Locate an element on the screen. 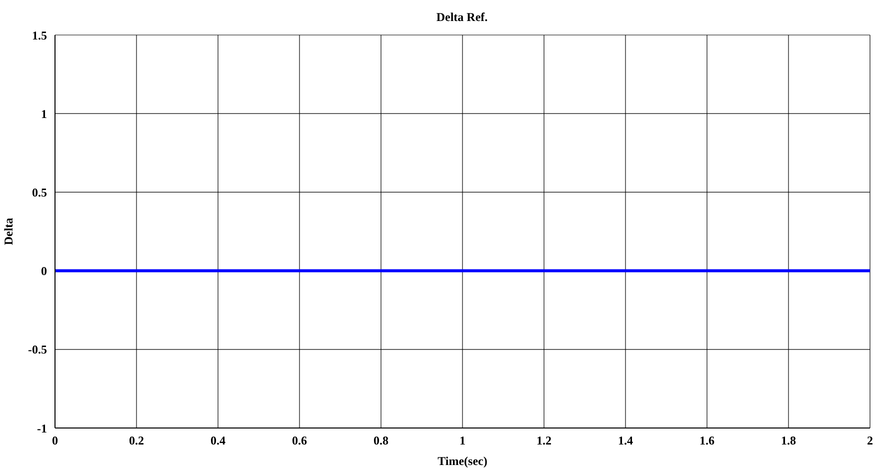 The image size is (875, 468). x-tick-label: 0 is located at coordinates (55, 441).